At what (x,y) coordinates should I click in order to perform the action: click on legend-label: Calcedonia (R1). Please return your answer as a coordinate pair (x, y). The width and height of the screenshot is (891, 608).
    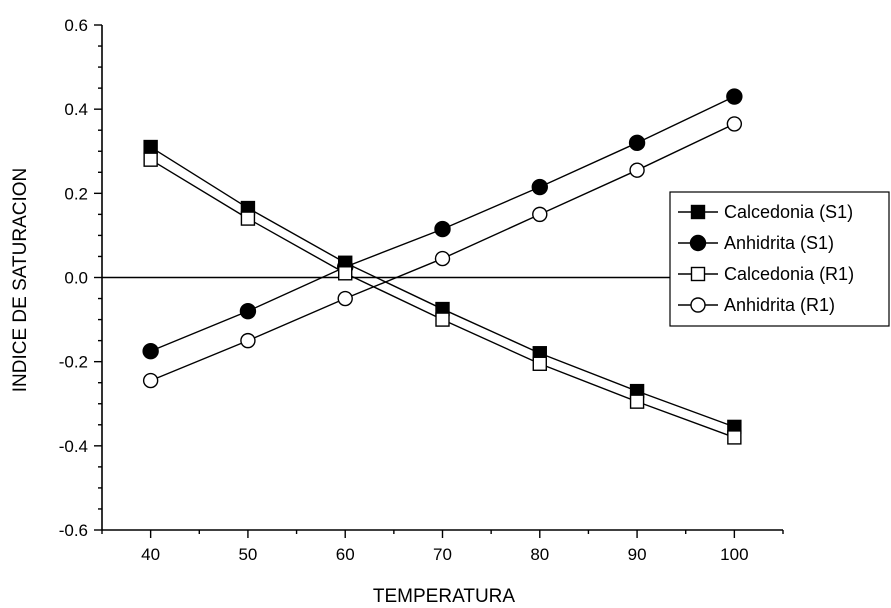
    Looking at the image, I should click on (789, 274).